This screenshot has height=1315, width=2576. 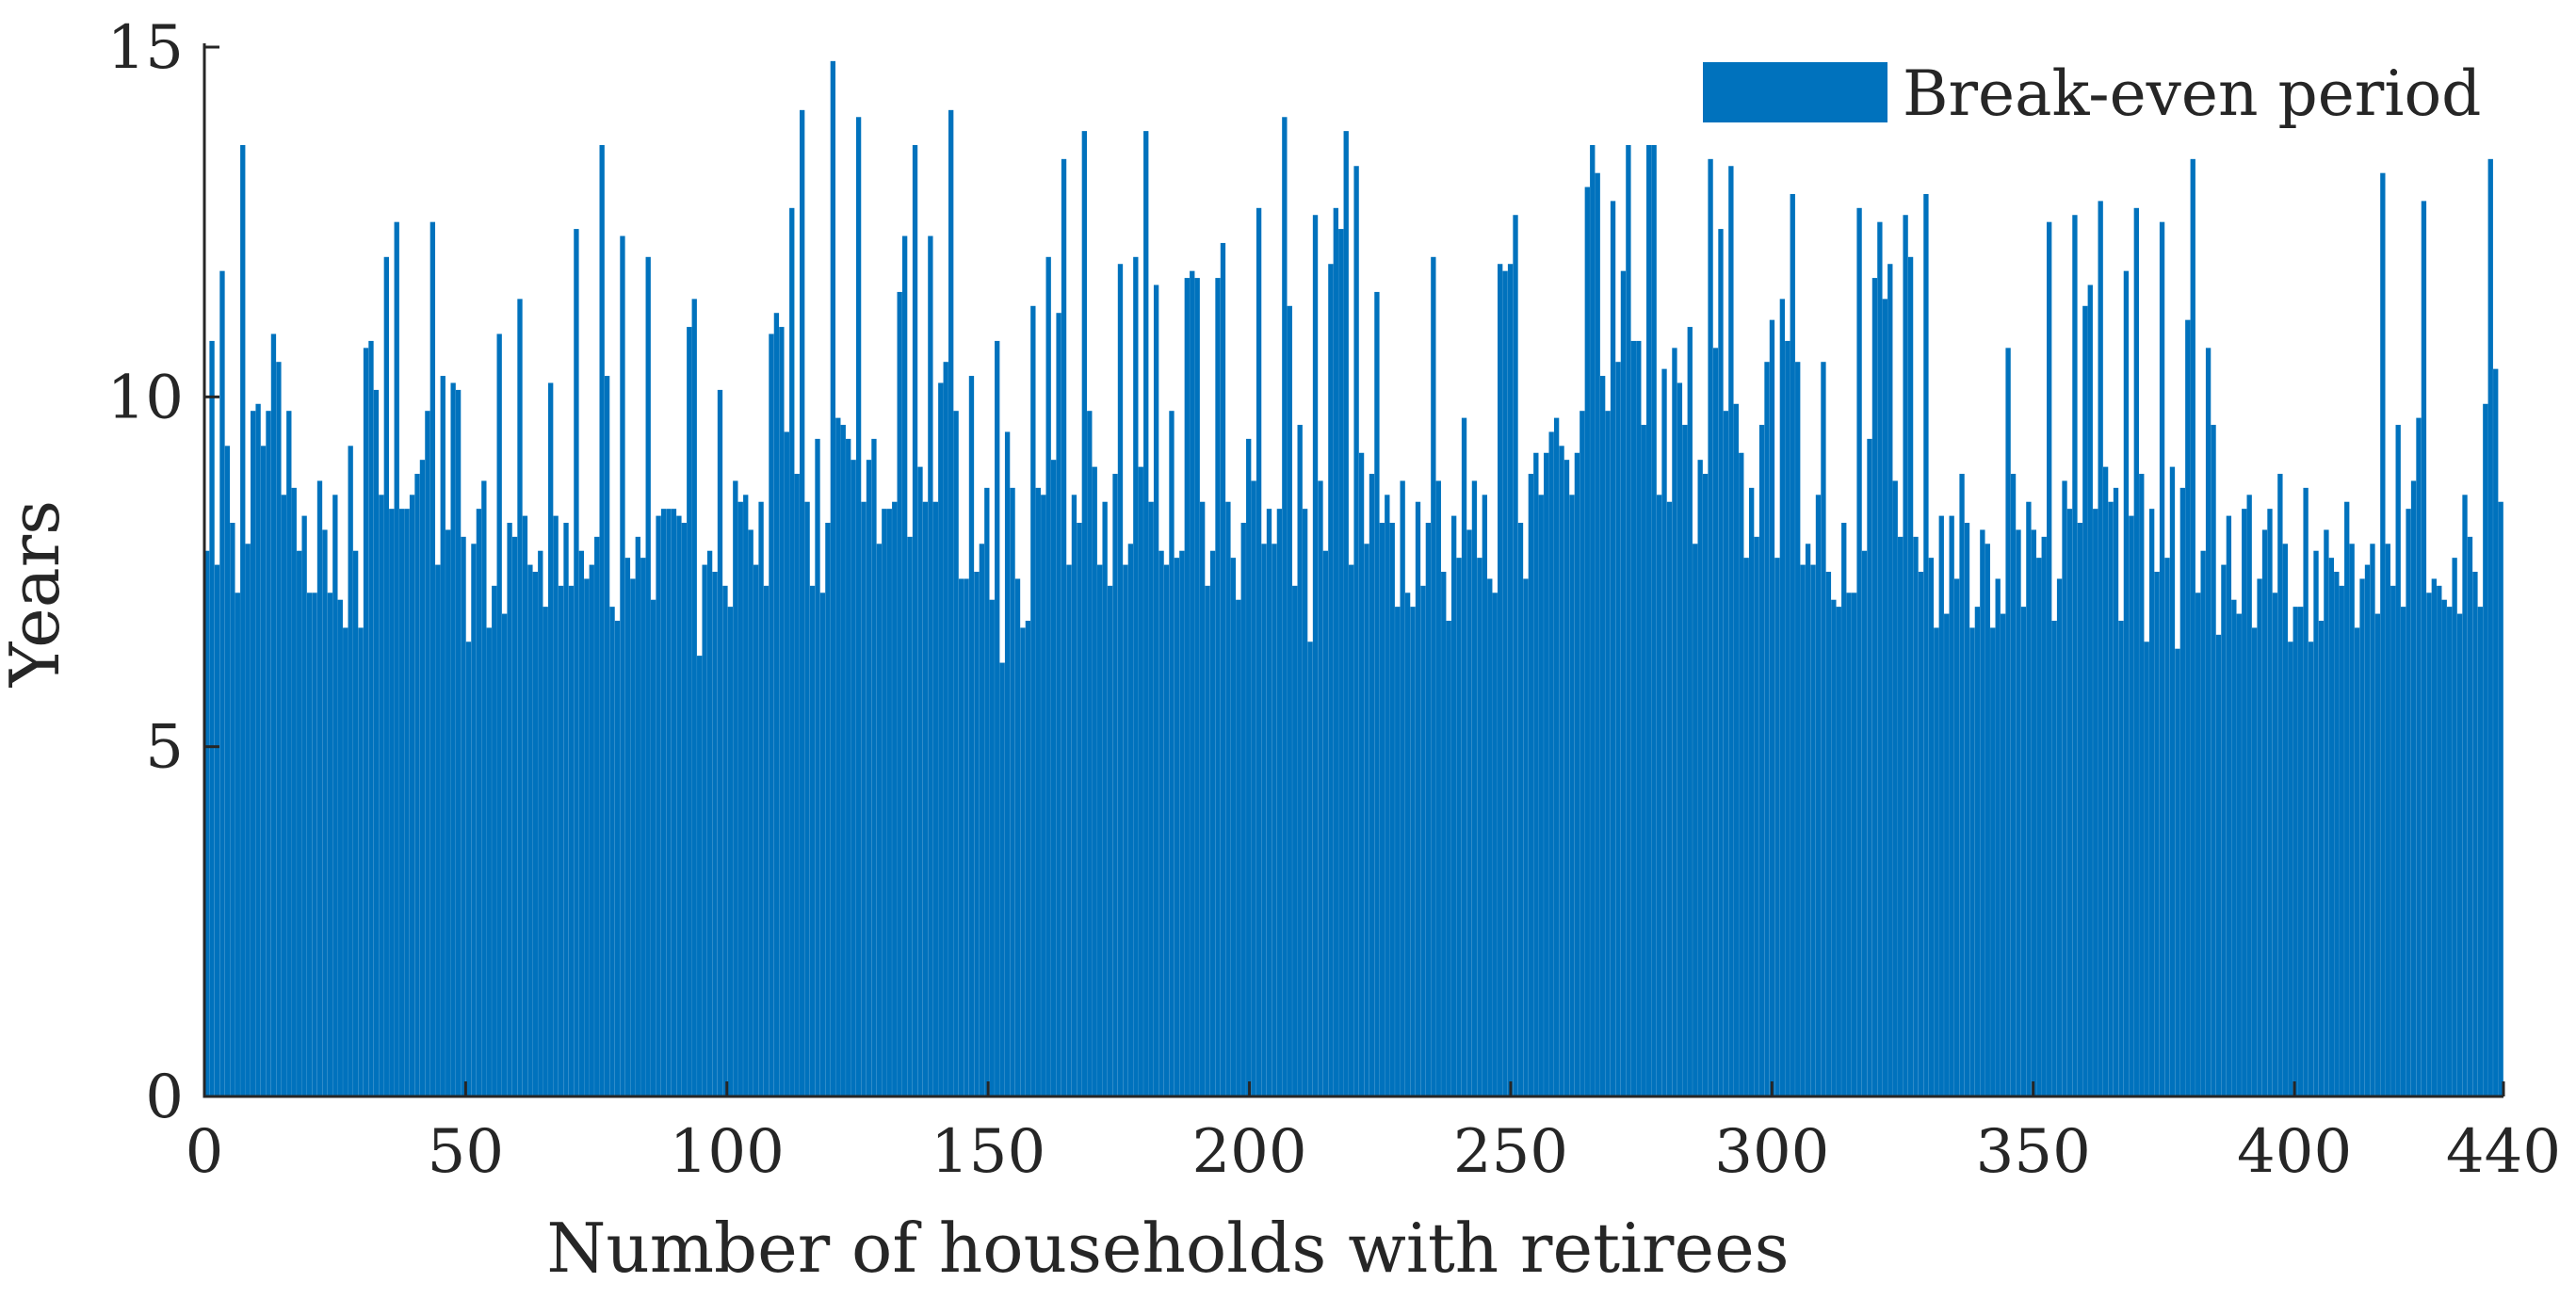 I want to click on legend: Break-even period, so click(x=2092, y=93).